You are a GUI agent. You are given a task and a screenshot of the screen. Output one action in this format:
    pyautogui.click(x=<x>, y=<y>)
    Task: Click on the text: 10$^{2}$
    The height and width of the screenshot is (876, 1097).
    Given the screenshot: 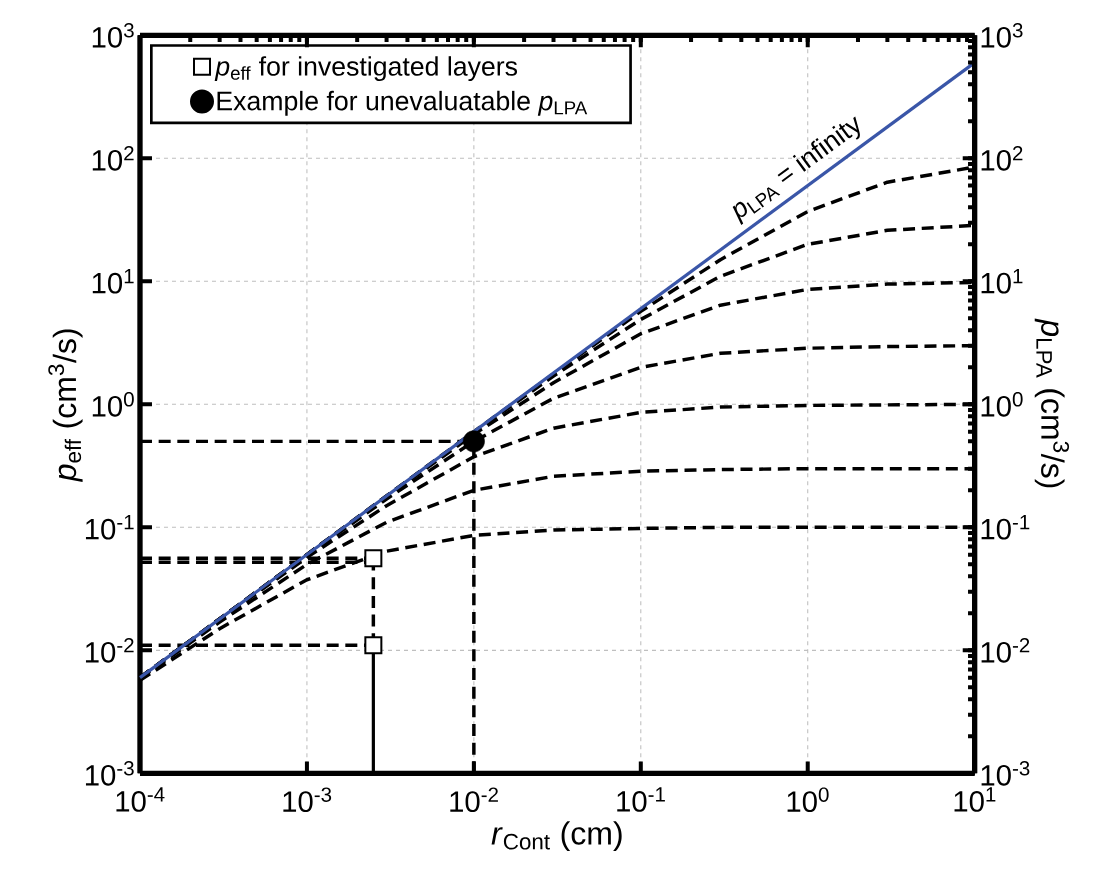 What is the action you would take?
    pyautogui.click(x=1002, y=158)
    